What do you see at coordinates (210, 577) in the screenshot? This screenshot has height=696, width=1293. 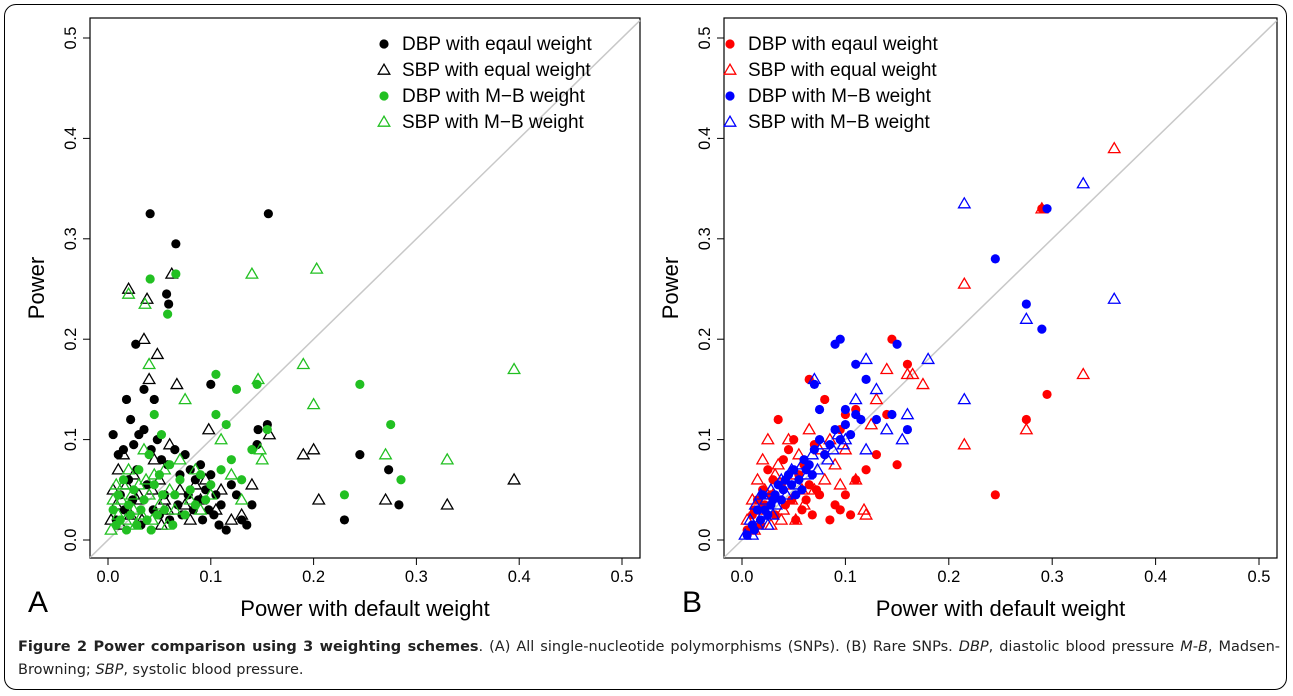 I see `x-tick-label: 0.1` at bounding box center [210, 577].